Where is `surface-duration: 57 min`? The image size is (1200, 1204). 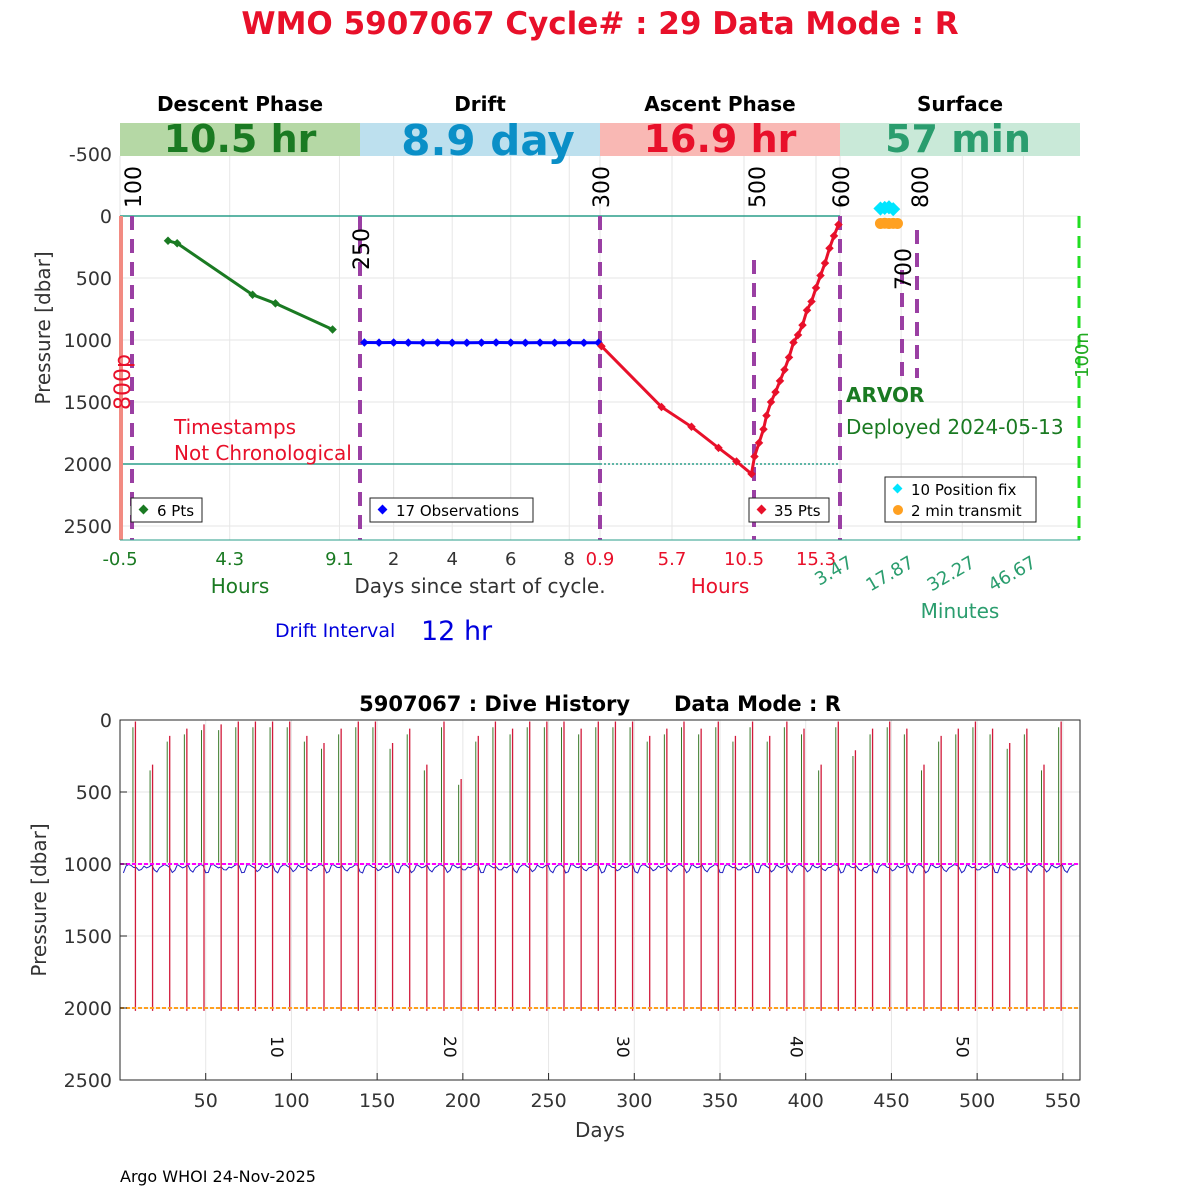
surface-duration: 57 min is located at coordinates (958, 139).